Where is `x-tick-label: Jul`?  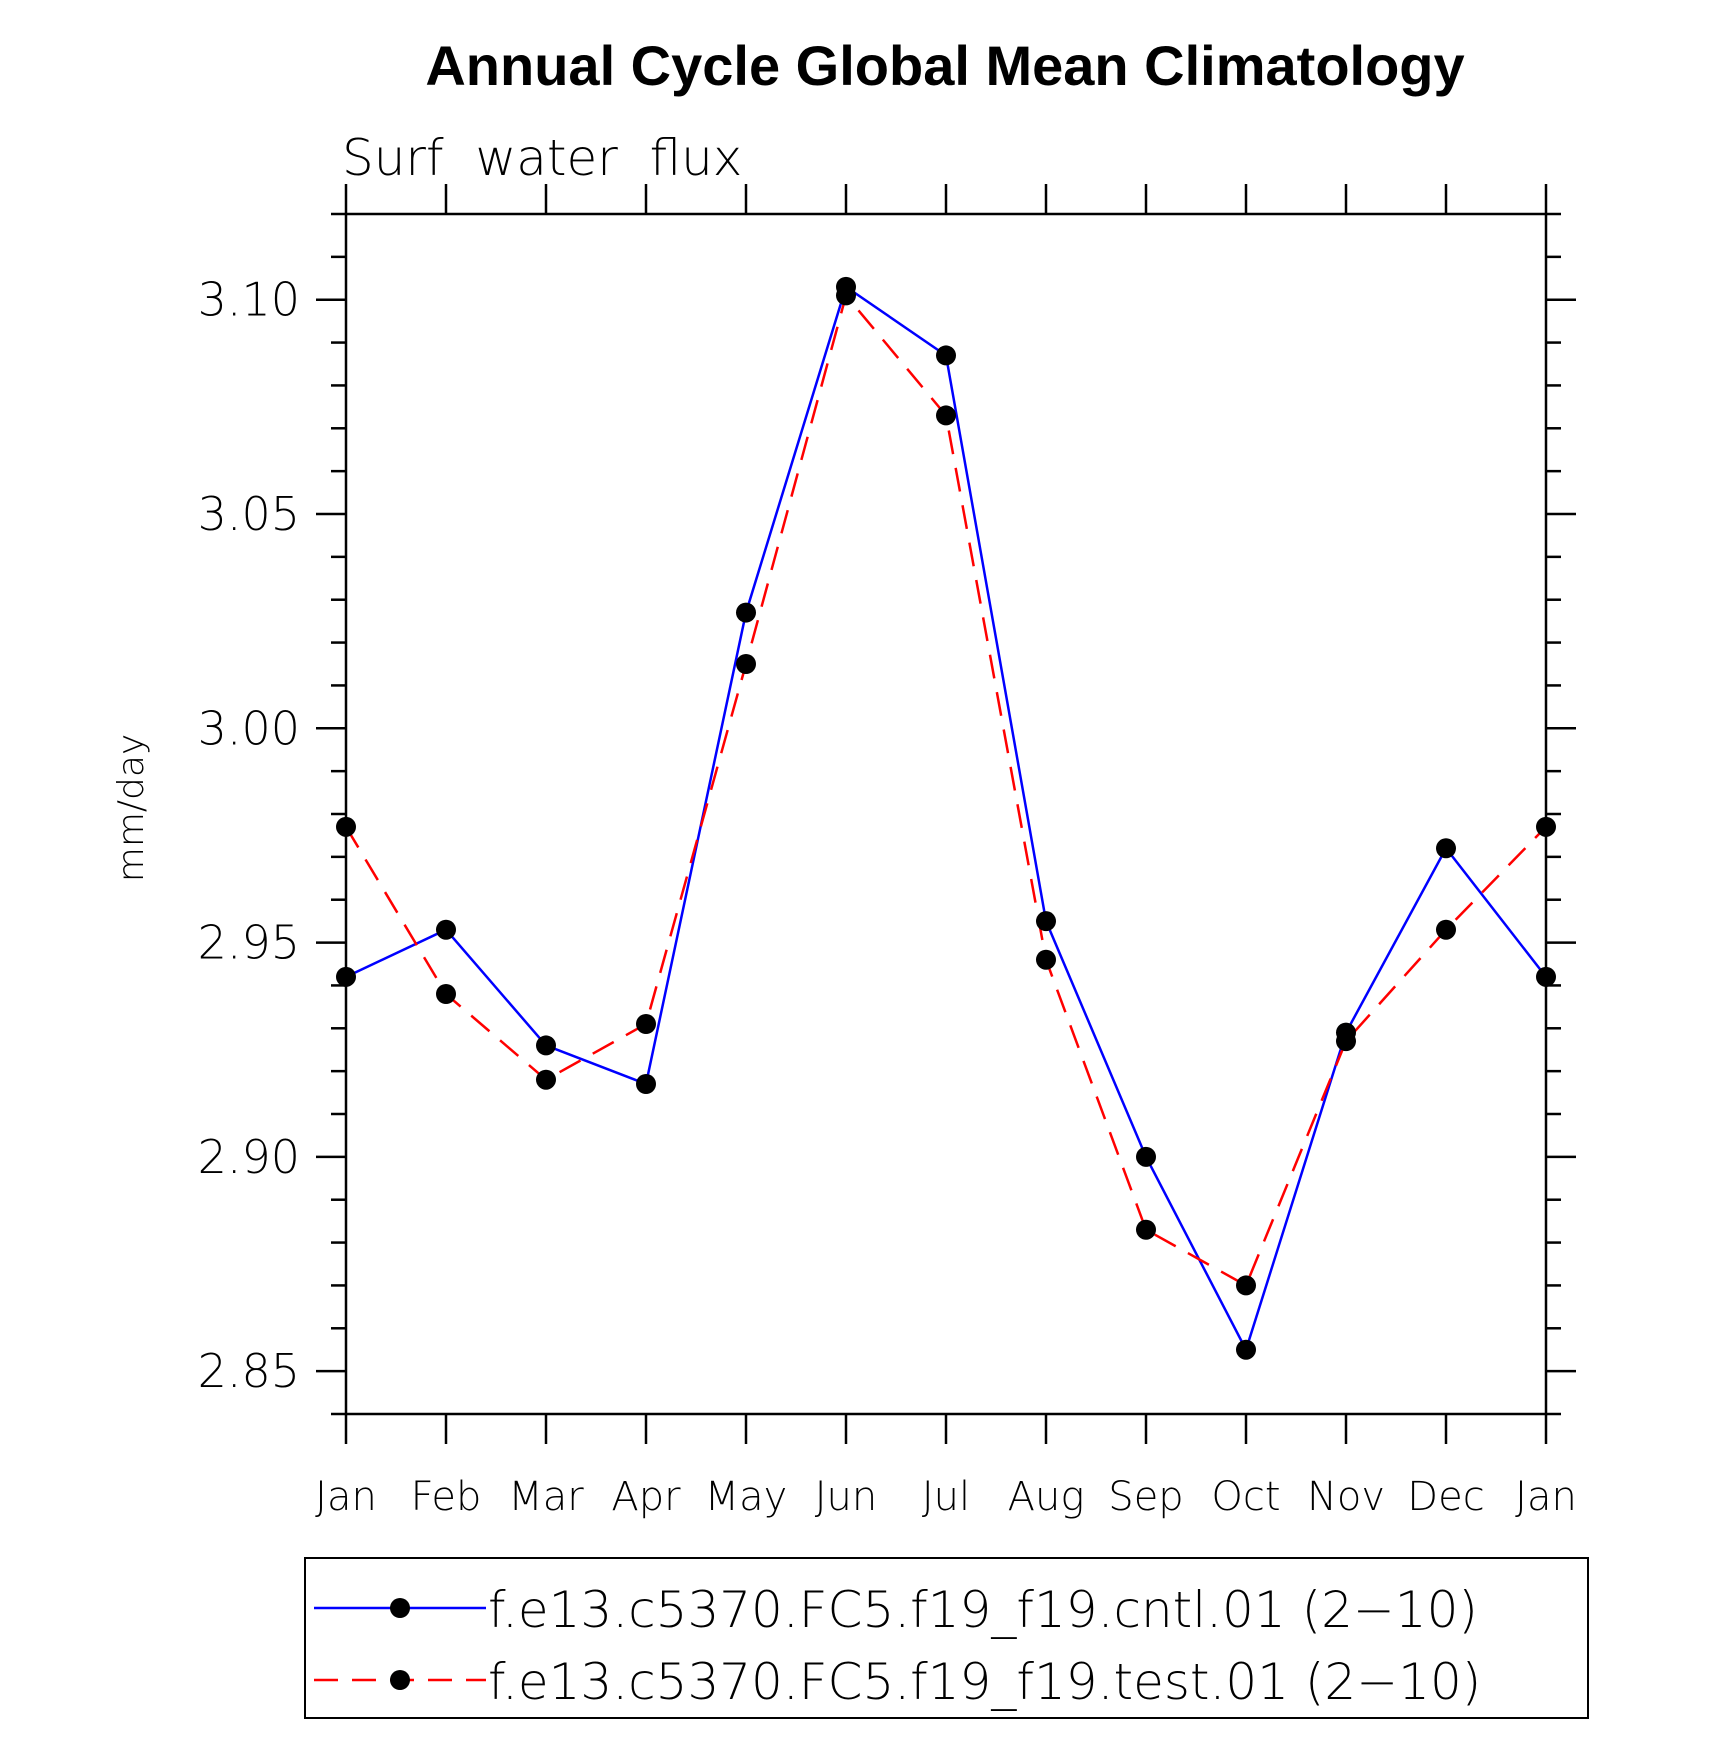 x-tick-label: Jul is located at coordinates (946, 1497).